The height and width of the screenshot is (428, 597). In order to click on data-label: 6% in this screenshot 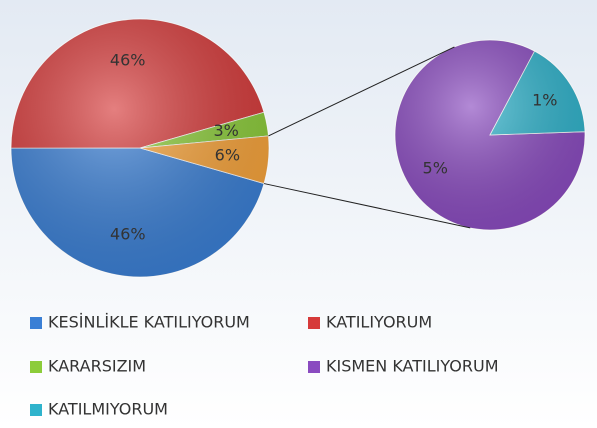, I will do `click(227, 155)`.